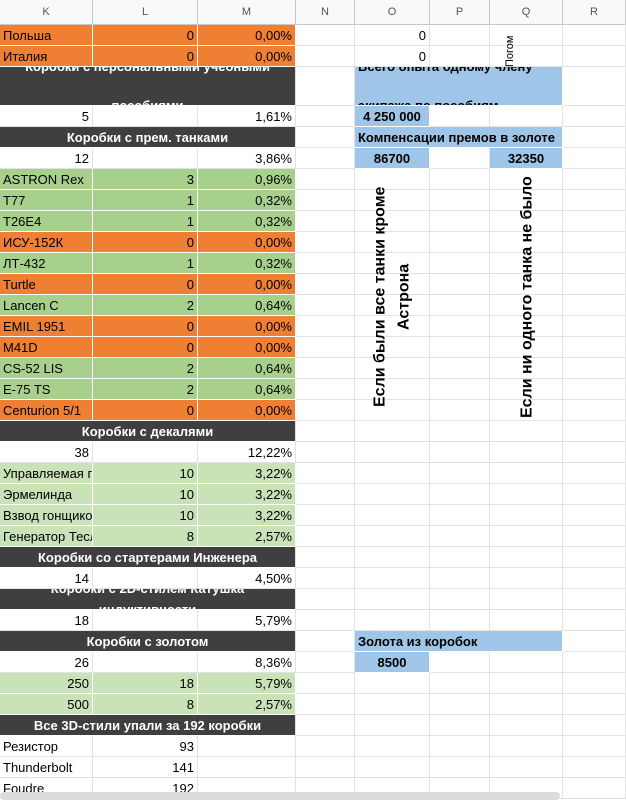 Image resolution: width=626 pixels, height=803 pixels. I want to click on cell: Резистор, so click(46, 746).